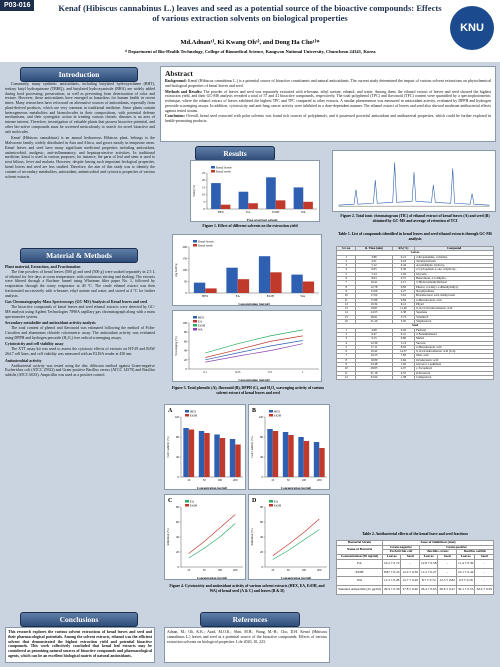  Describe the element at coordinates (254, 501) in the screenshot. I see `panel-label: D` at that location.